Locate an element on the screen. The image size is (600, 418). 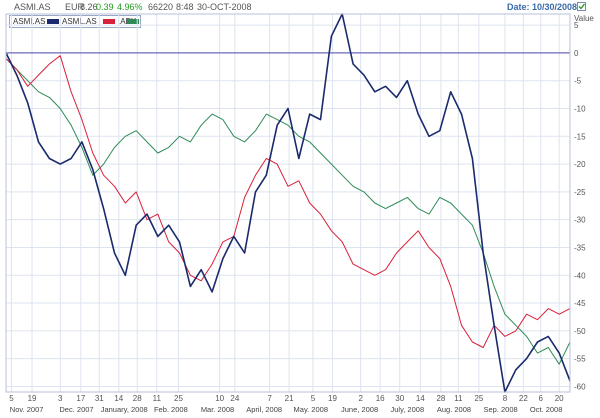
y-tick-label: -5 is located at coordinates (578, 81).